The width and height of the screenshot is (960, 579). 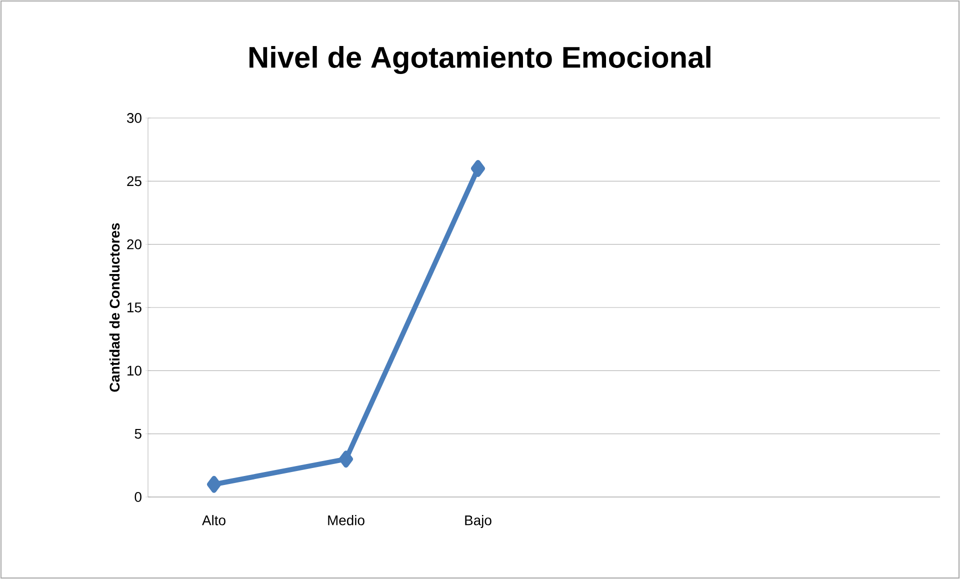 I want to click on y-tick-label: 0, so click(x=138, y=497).